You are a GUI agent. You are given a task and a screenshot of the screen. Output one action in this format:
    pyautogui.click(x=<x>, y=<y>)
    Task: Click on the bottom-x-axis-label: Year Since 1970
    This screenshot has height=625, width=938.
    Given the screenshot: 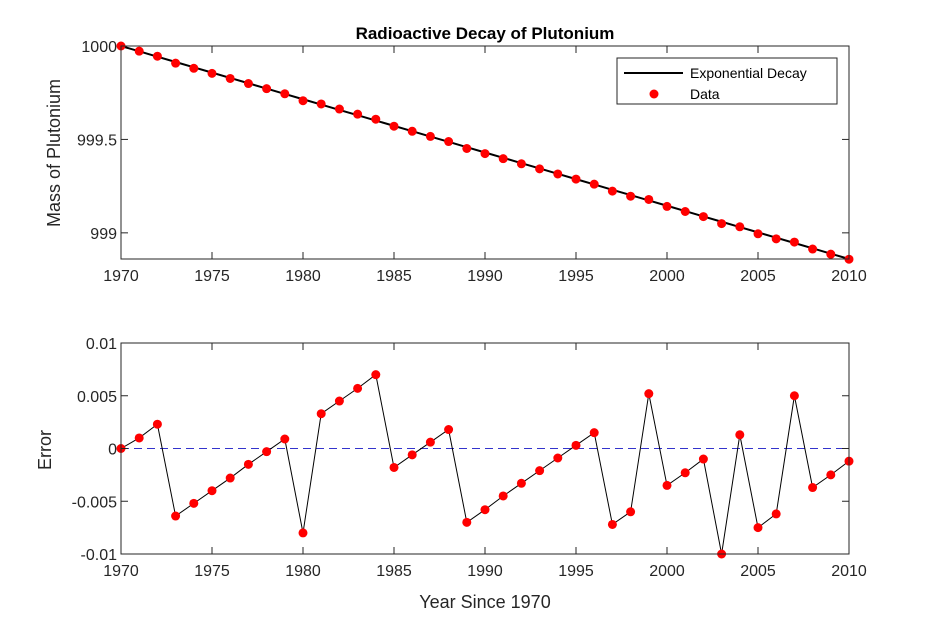 What is the action you would take?
    pyautogui.click(x=484, y=602)
    